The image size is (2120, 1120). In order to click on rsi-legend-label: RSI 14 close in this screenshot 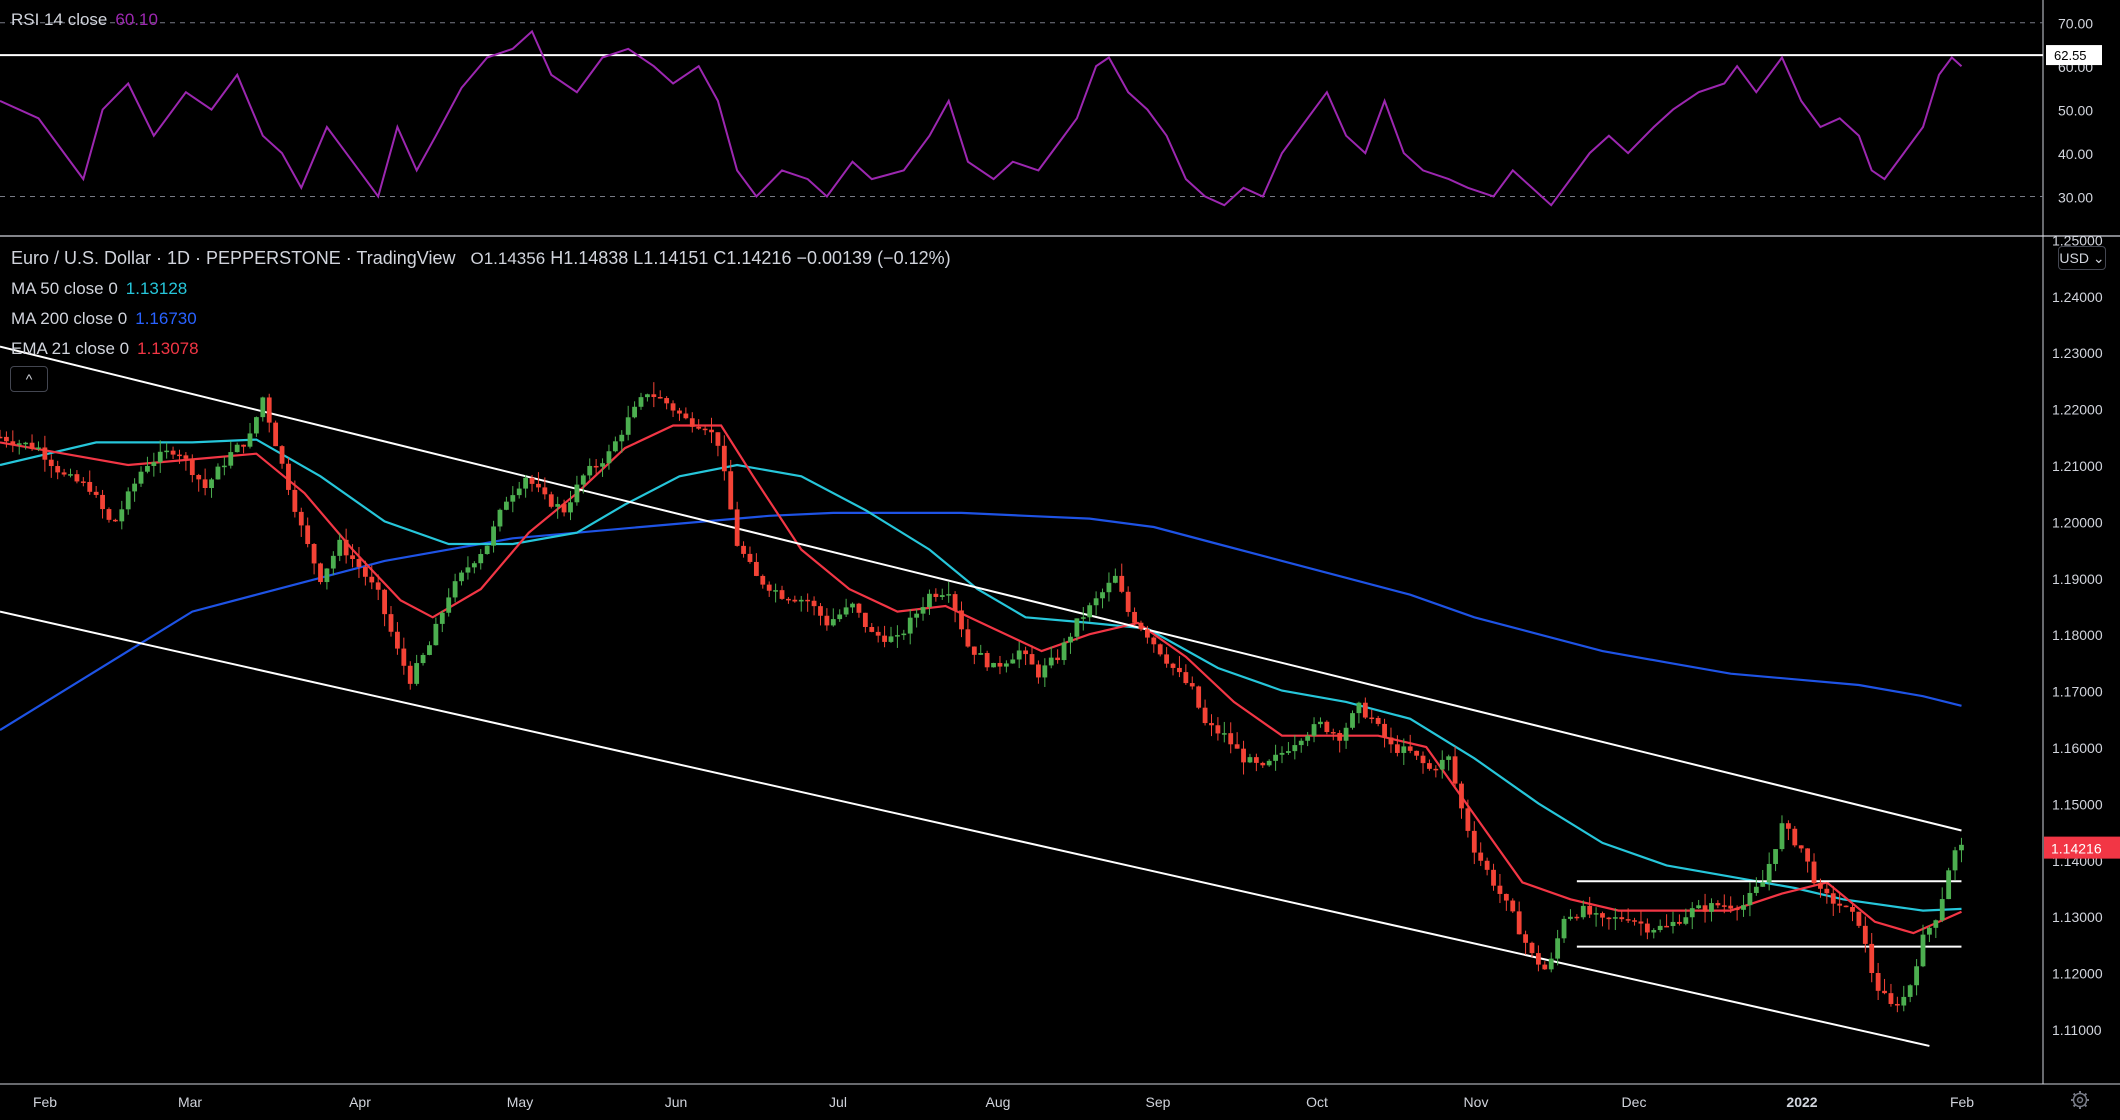, I will do `click(59, 19)`.